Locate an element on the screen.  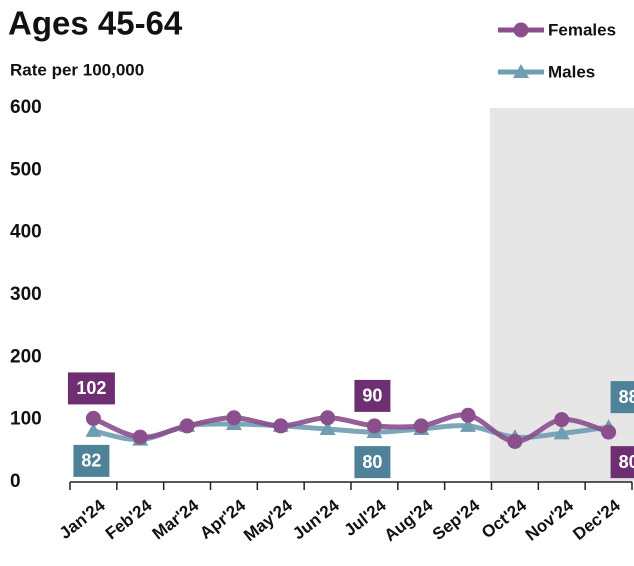
x-tick-label: Jun'24 is located at coordinates (316, 519).